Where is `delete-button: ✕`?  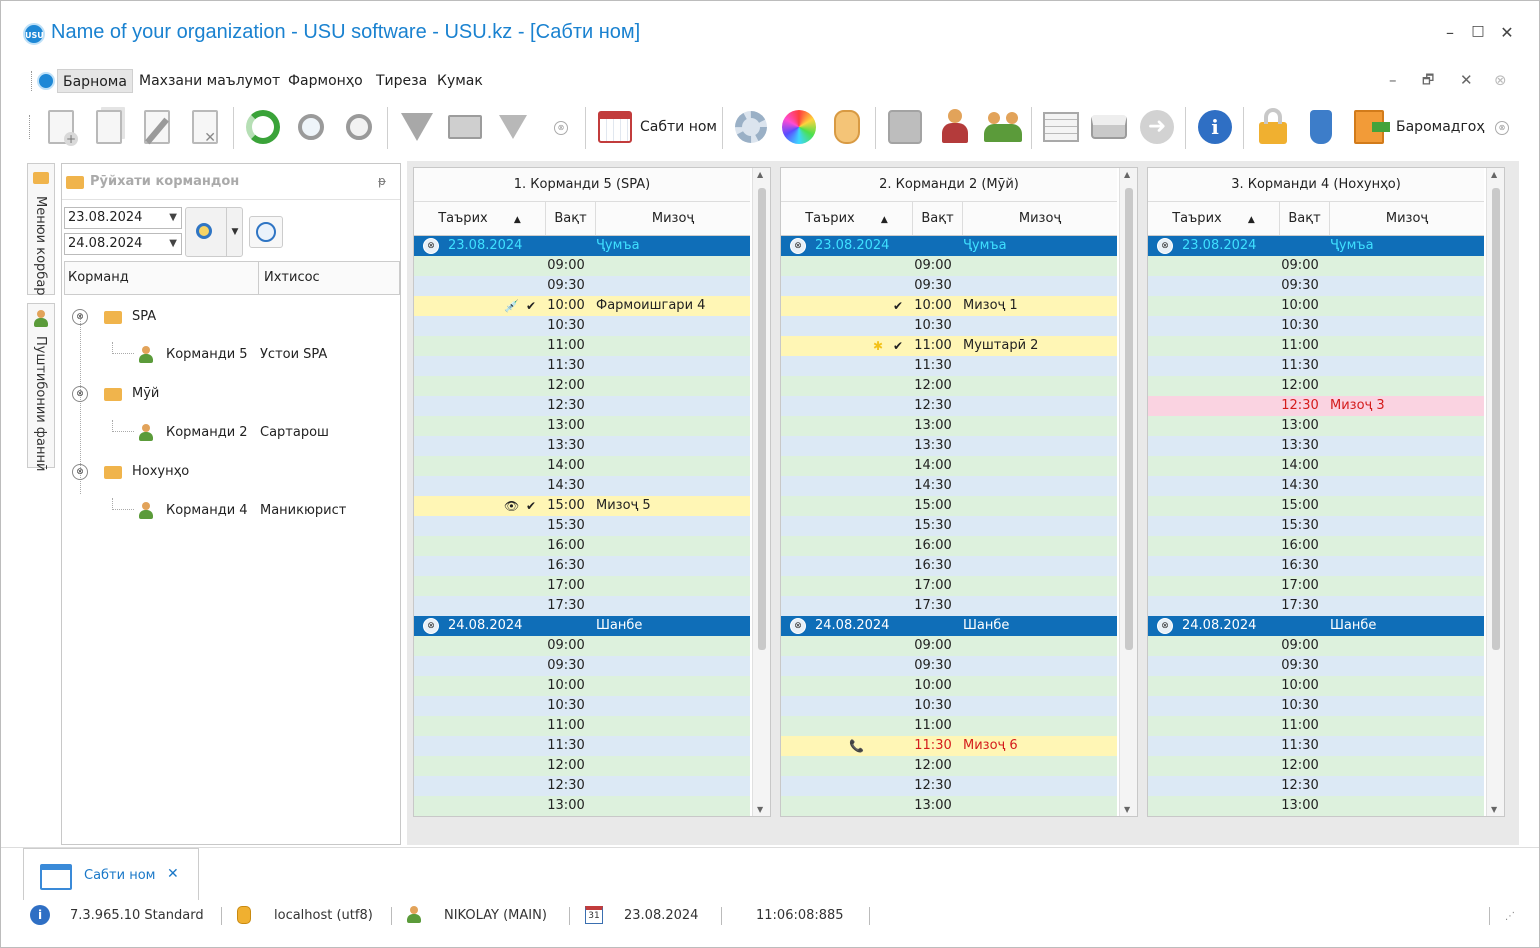 delete-button: ✕ is located at coordinates (205, 127).